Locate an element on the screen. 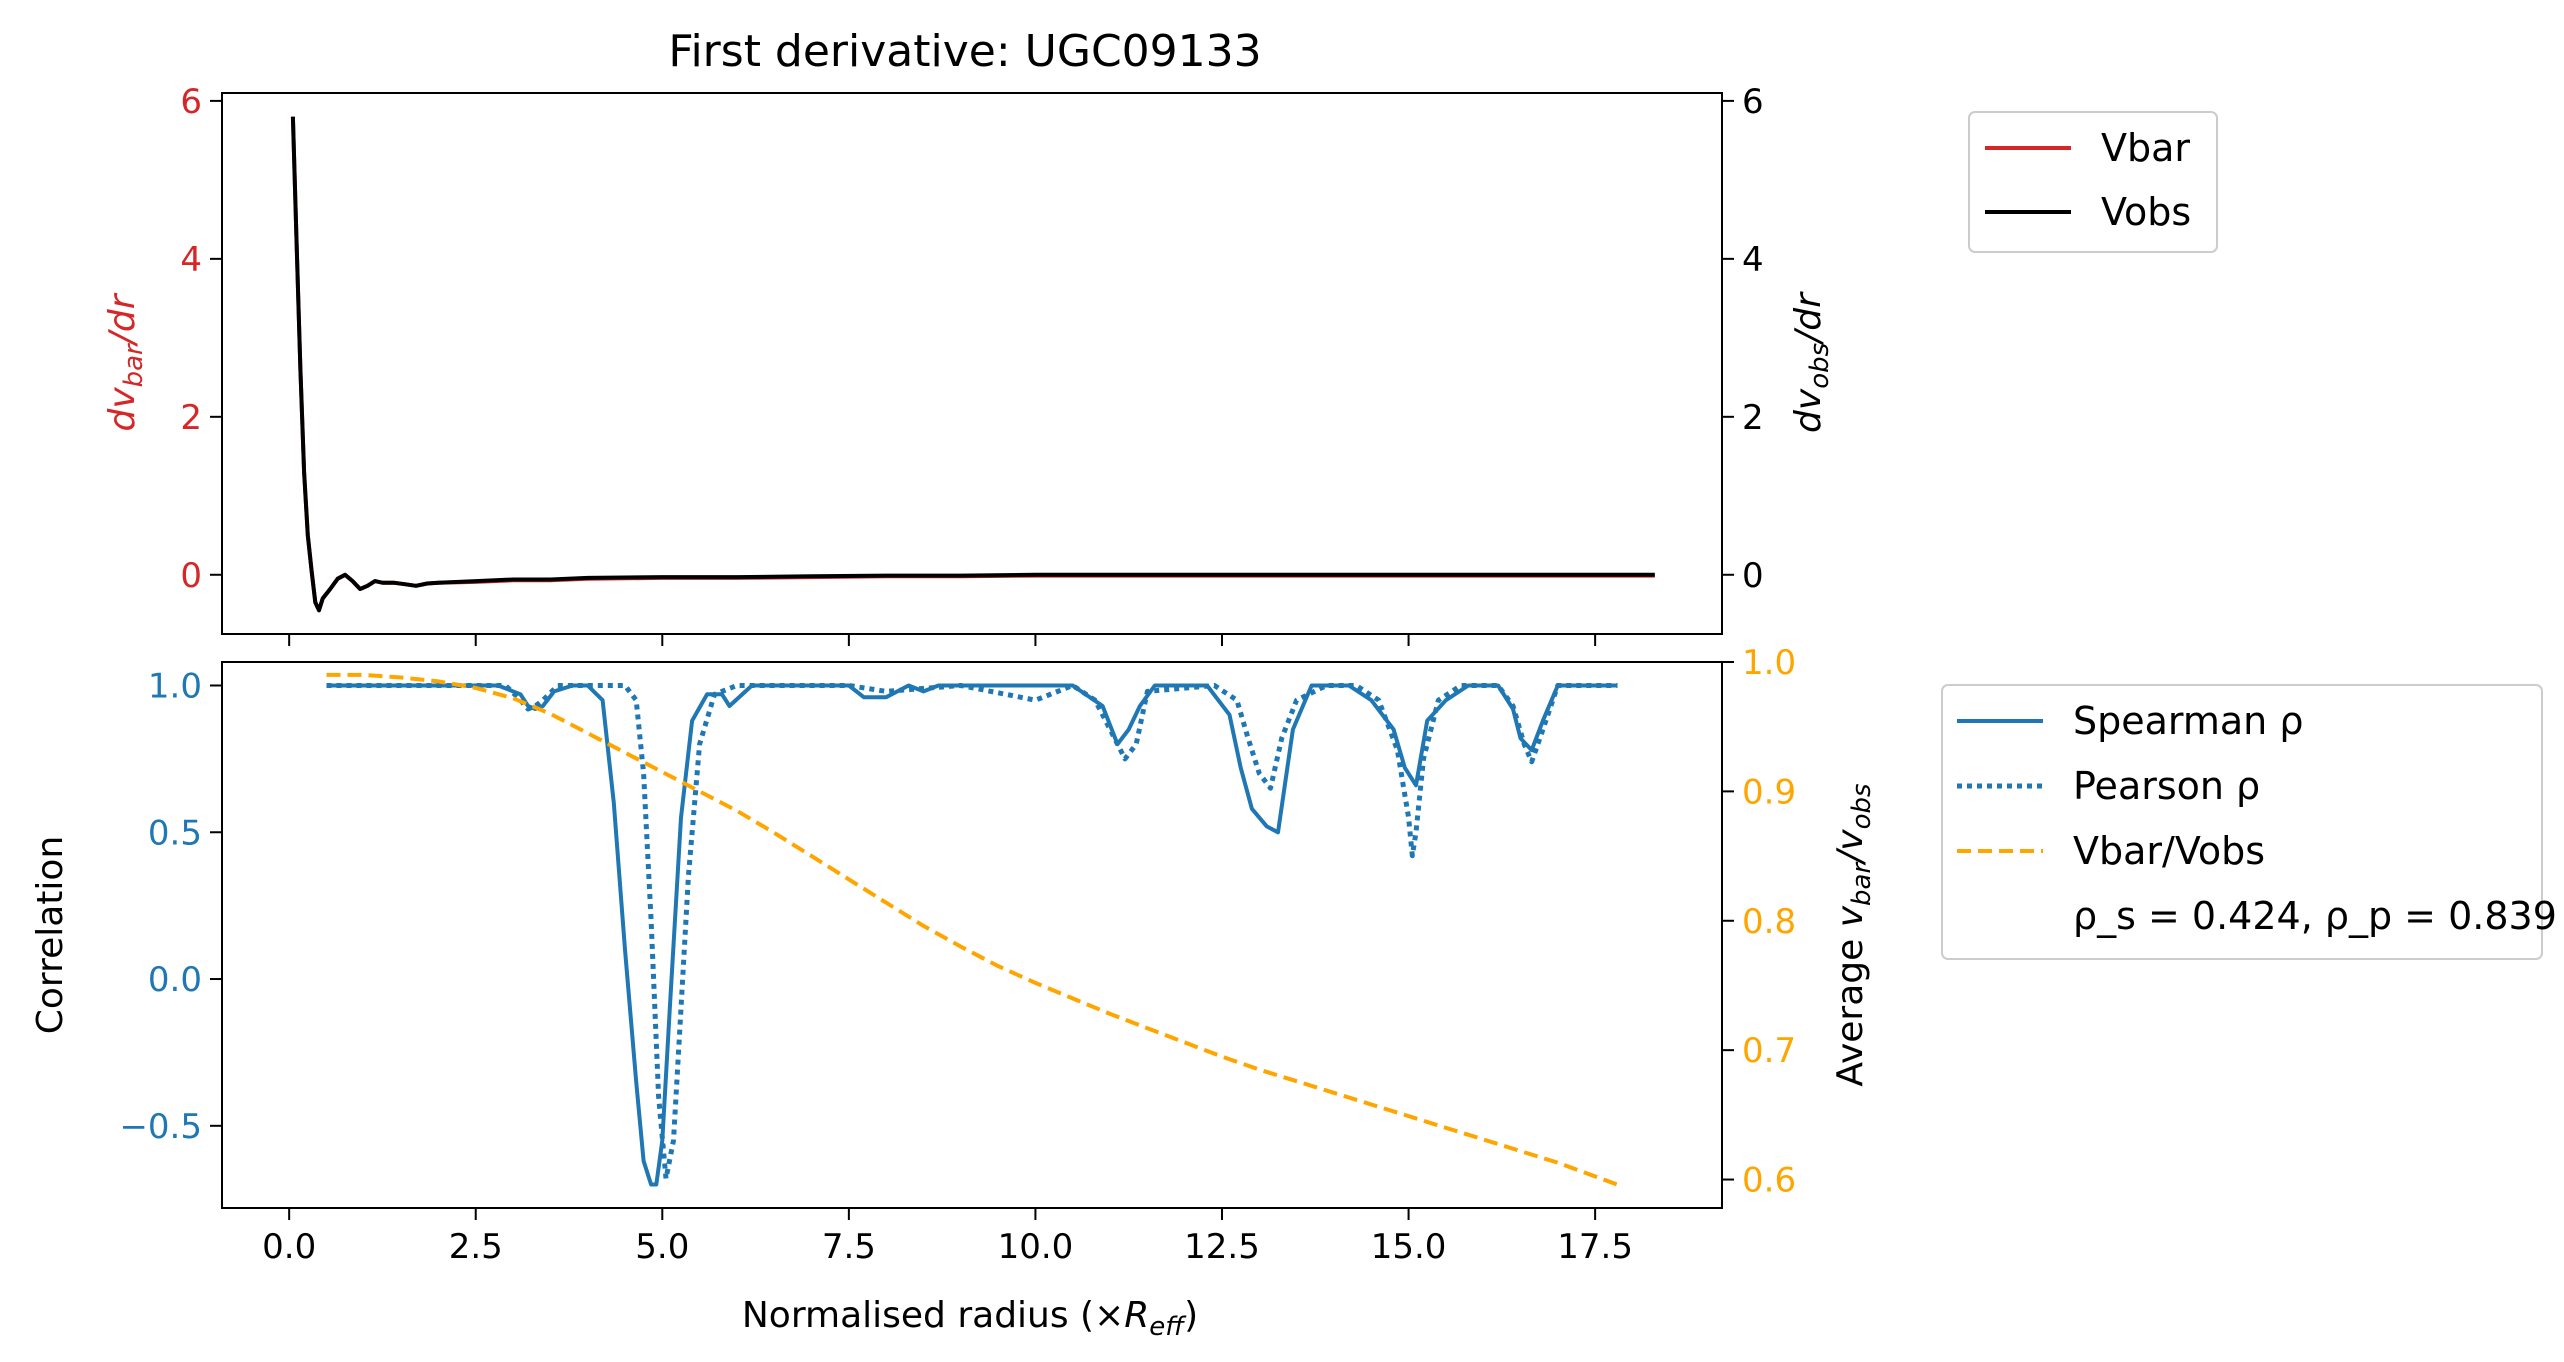  chart-title: First derivative: UGC09133 is located at coordinates (964, 51).